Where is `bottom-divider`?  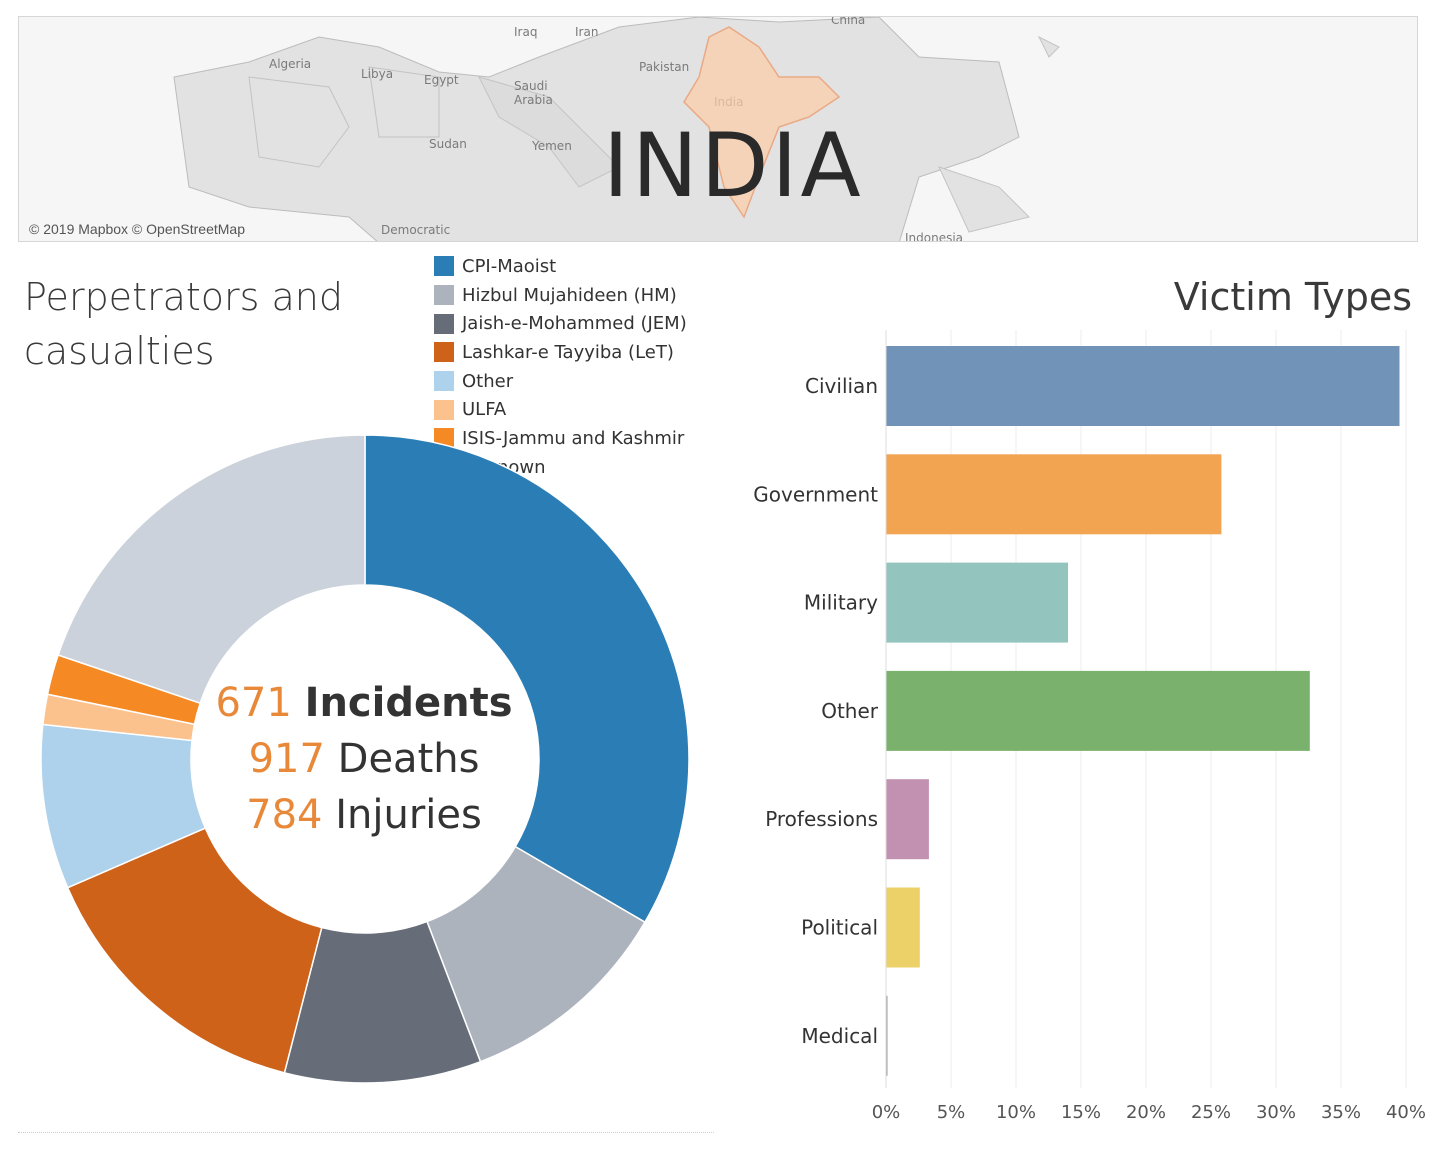 bottom-divider is located at coordinates (366, 1132).